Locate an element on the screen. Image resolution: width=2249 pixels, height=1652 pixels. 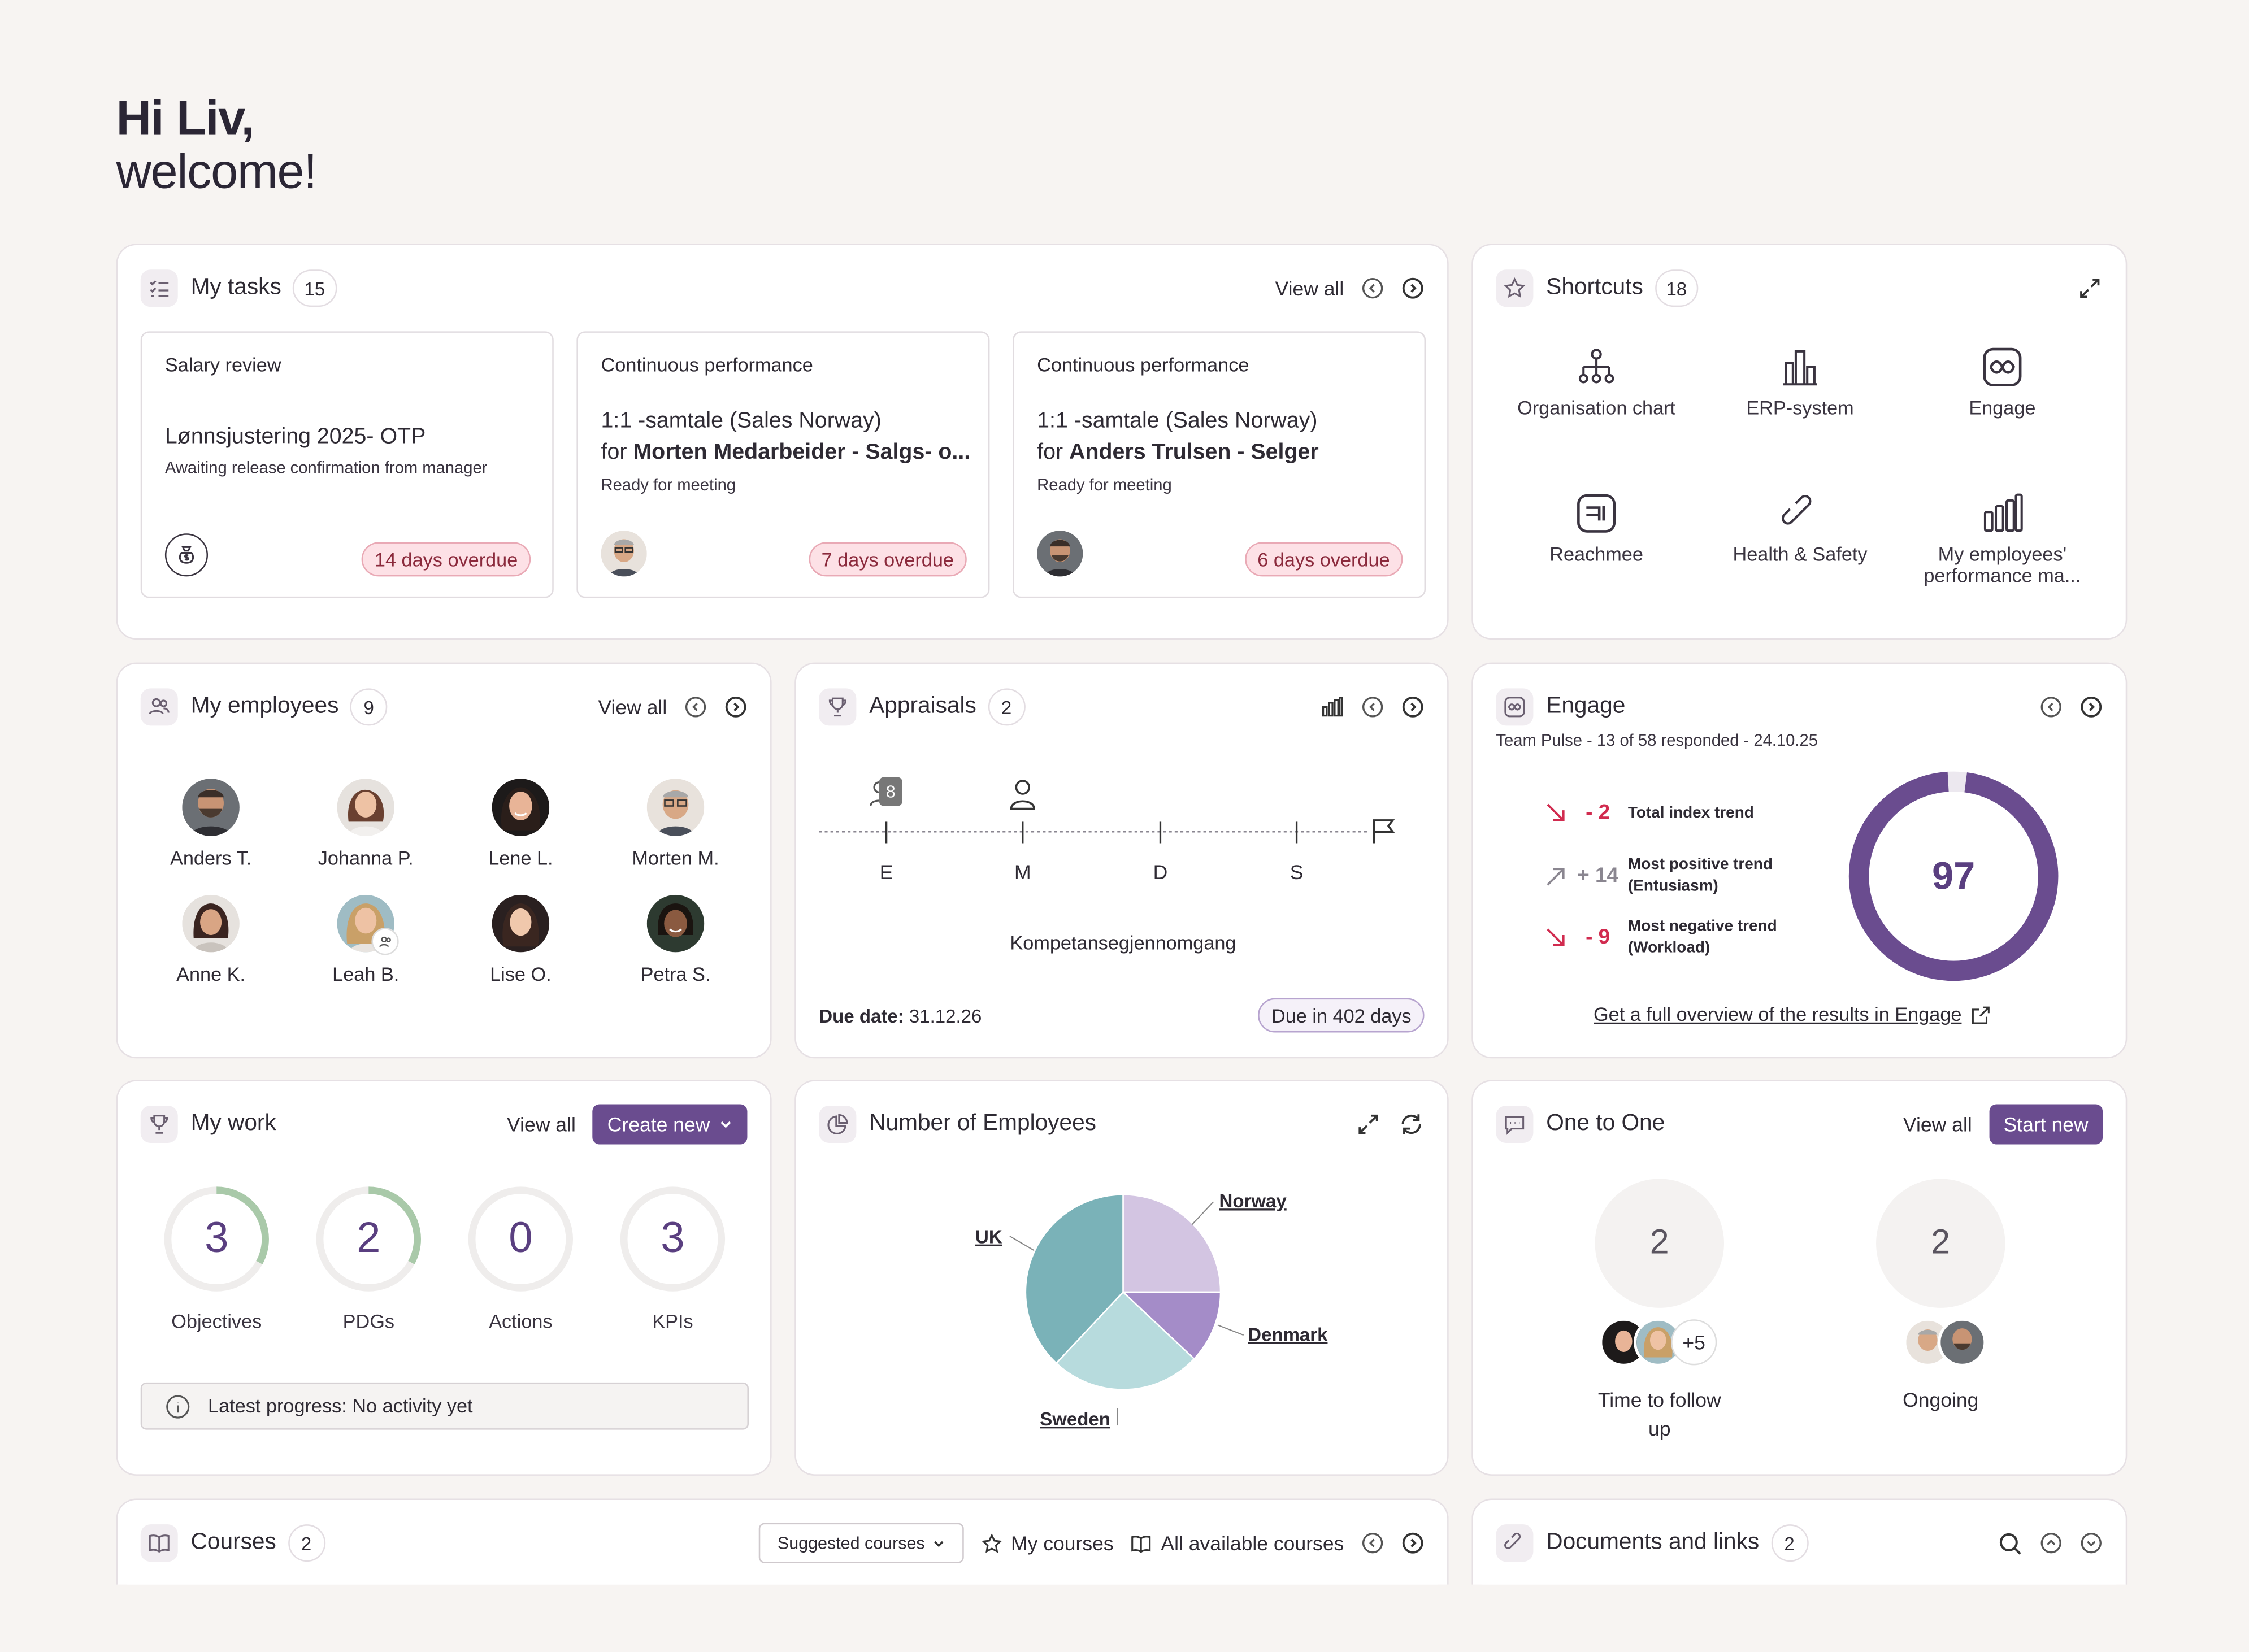
suggested-courses-dropdown: Suggested courses is located at coordinates (861, 1543).